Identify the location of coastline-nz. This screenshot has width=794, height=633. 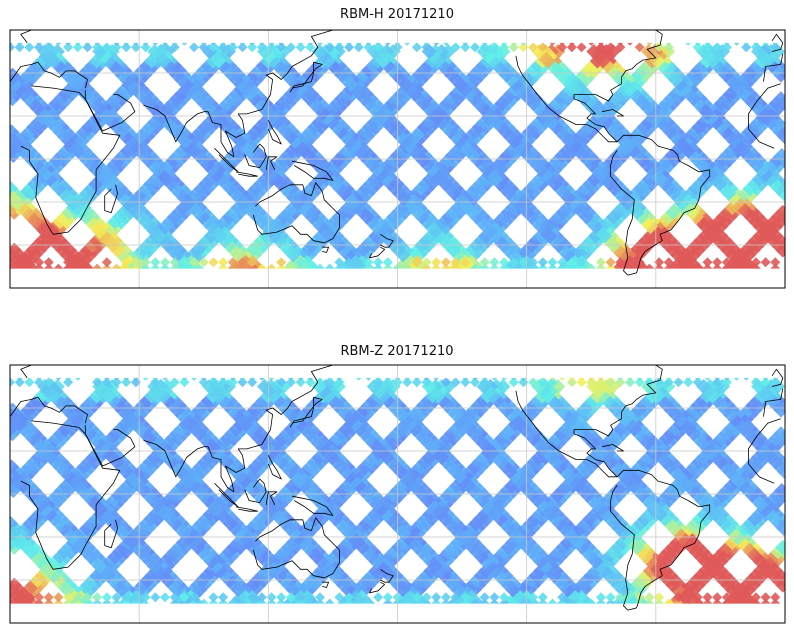
(387, 240).